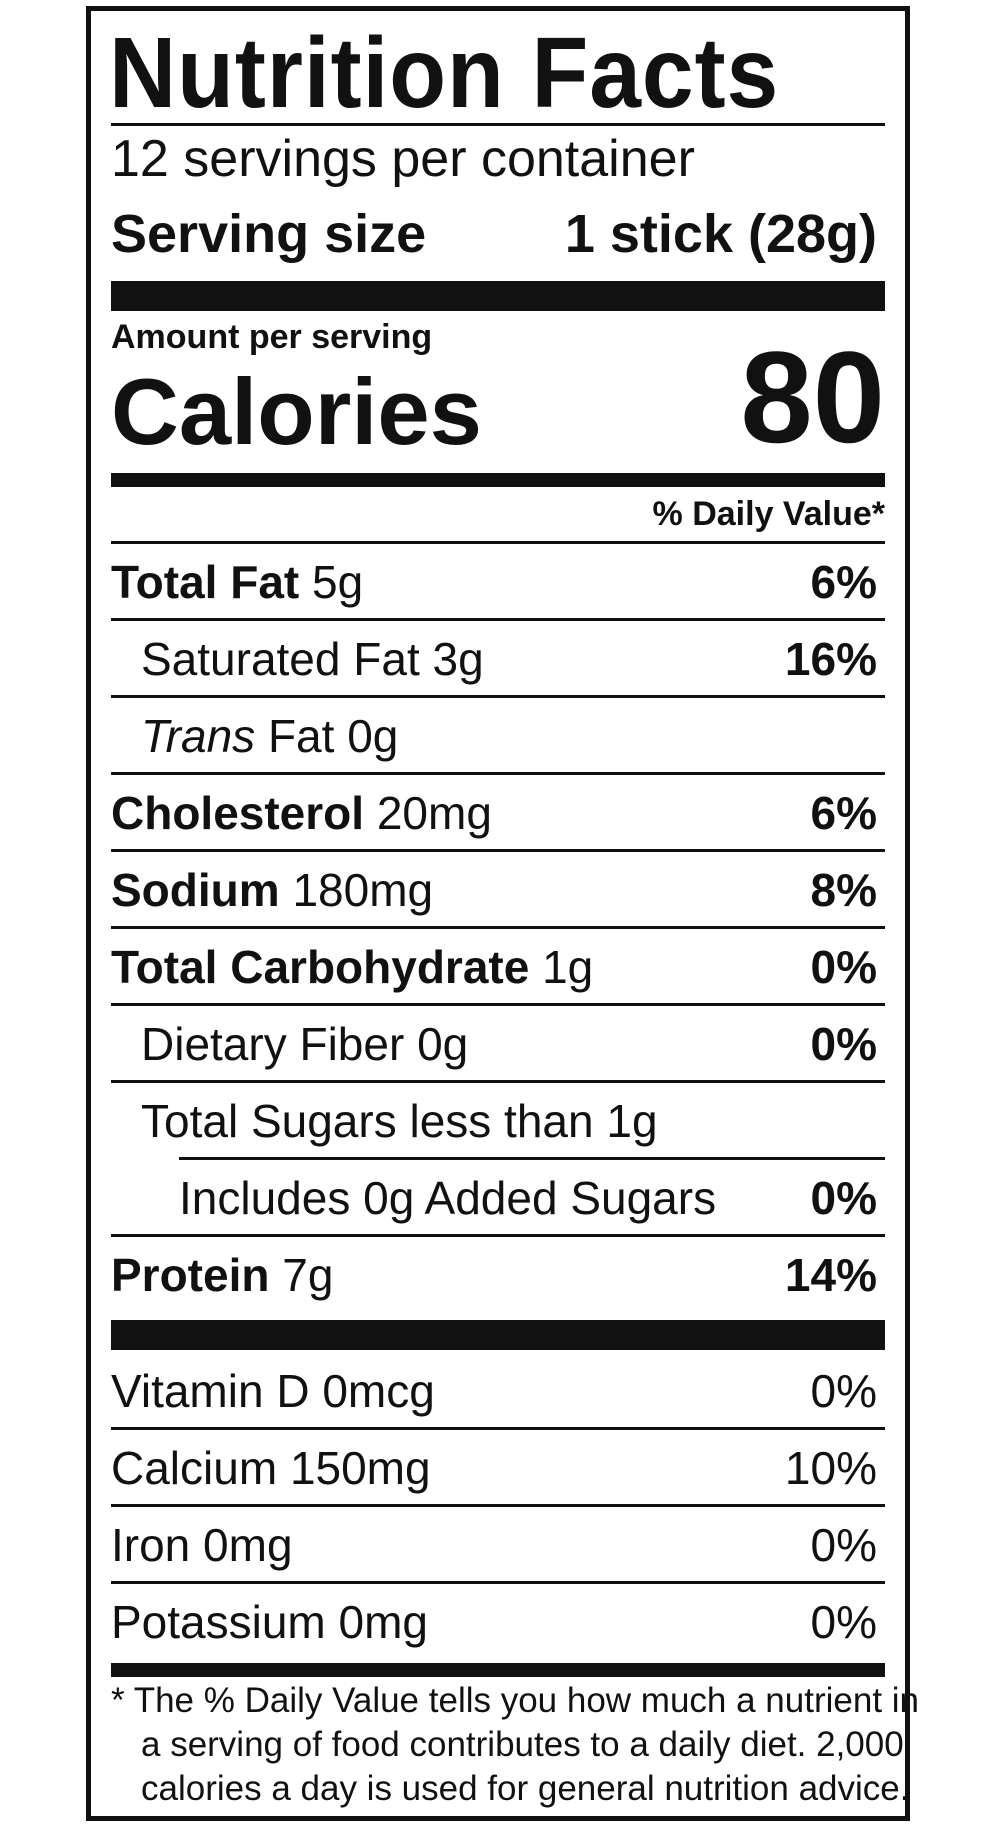 The height and width of the screenshot is (1829, 1000). Describe the element at coordinates (301, 813) in the screenshot. I see `nutrient-label: Cholesterol 20mg` at that location.